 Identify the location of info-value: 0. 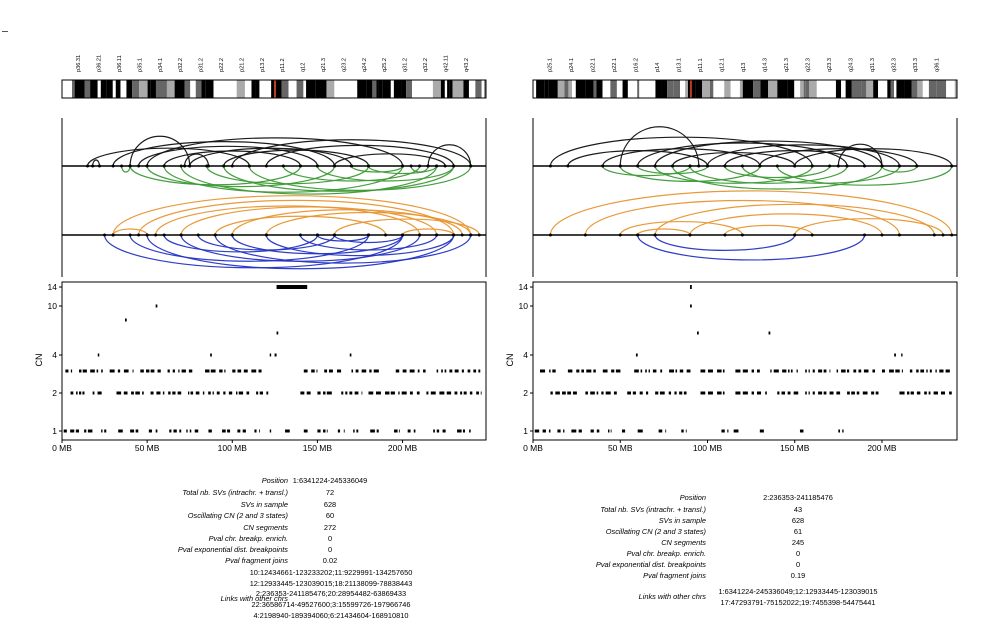
(798, 564).